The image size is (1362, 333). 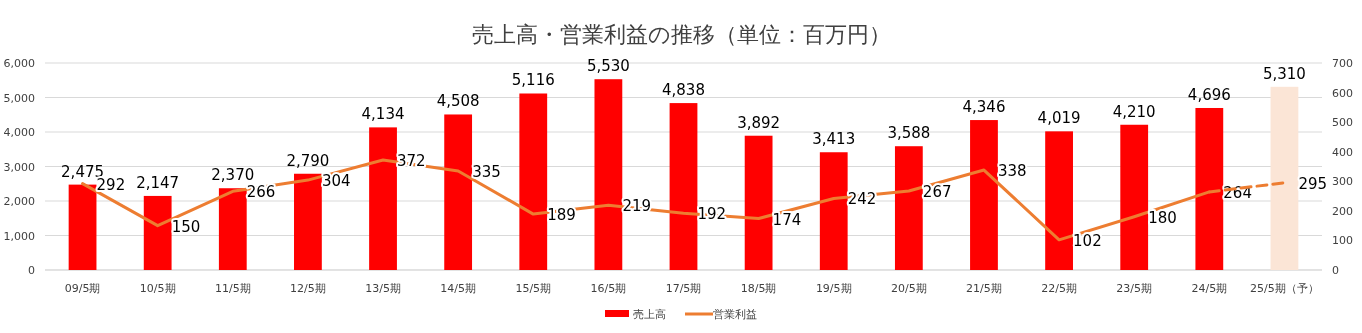 What do you see at coordinates (533, 288) in the screenshot?
I see `x-tick-label: 15/5期` at bounding box center [533, 288].